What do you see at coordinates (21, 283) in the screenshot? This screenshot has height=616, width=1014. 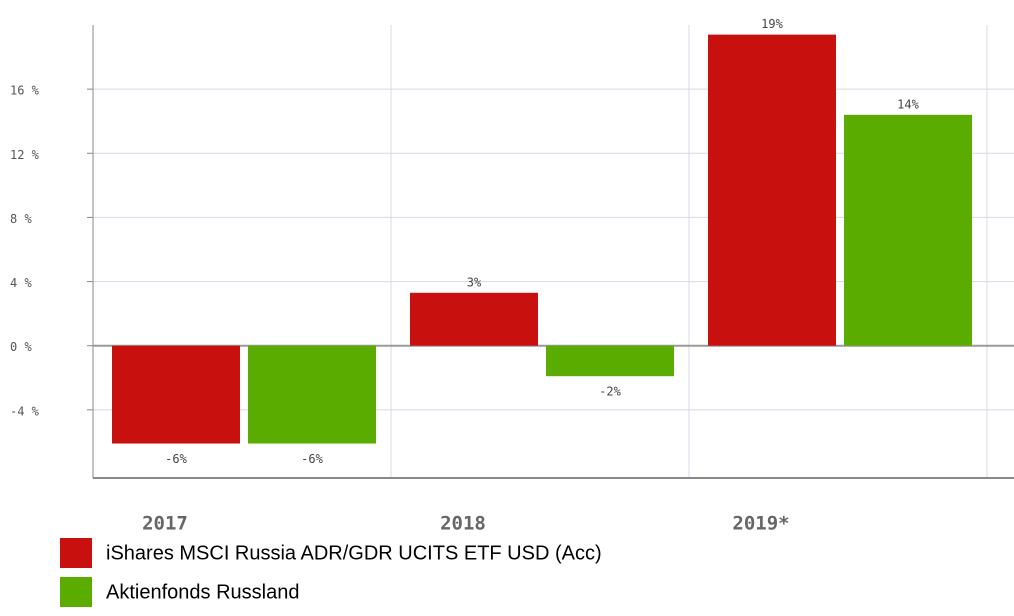 I see `y-tick-label: 4 %` at bounding box center [21, 283].